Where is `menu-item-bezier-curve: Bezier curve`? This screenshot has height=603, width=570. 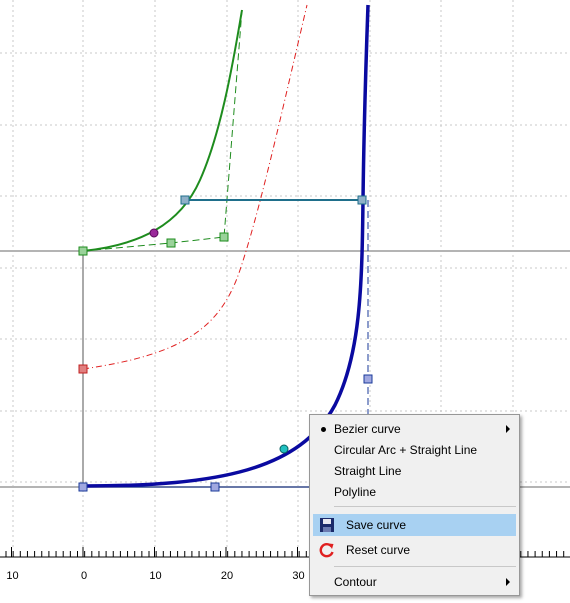
menu-item-bezier-curve: Bezier curve is located at coordinates (414, 429).